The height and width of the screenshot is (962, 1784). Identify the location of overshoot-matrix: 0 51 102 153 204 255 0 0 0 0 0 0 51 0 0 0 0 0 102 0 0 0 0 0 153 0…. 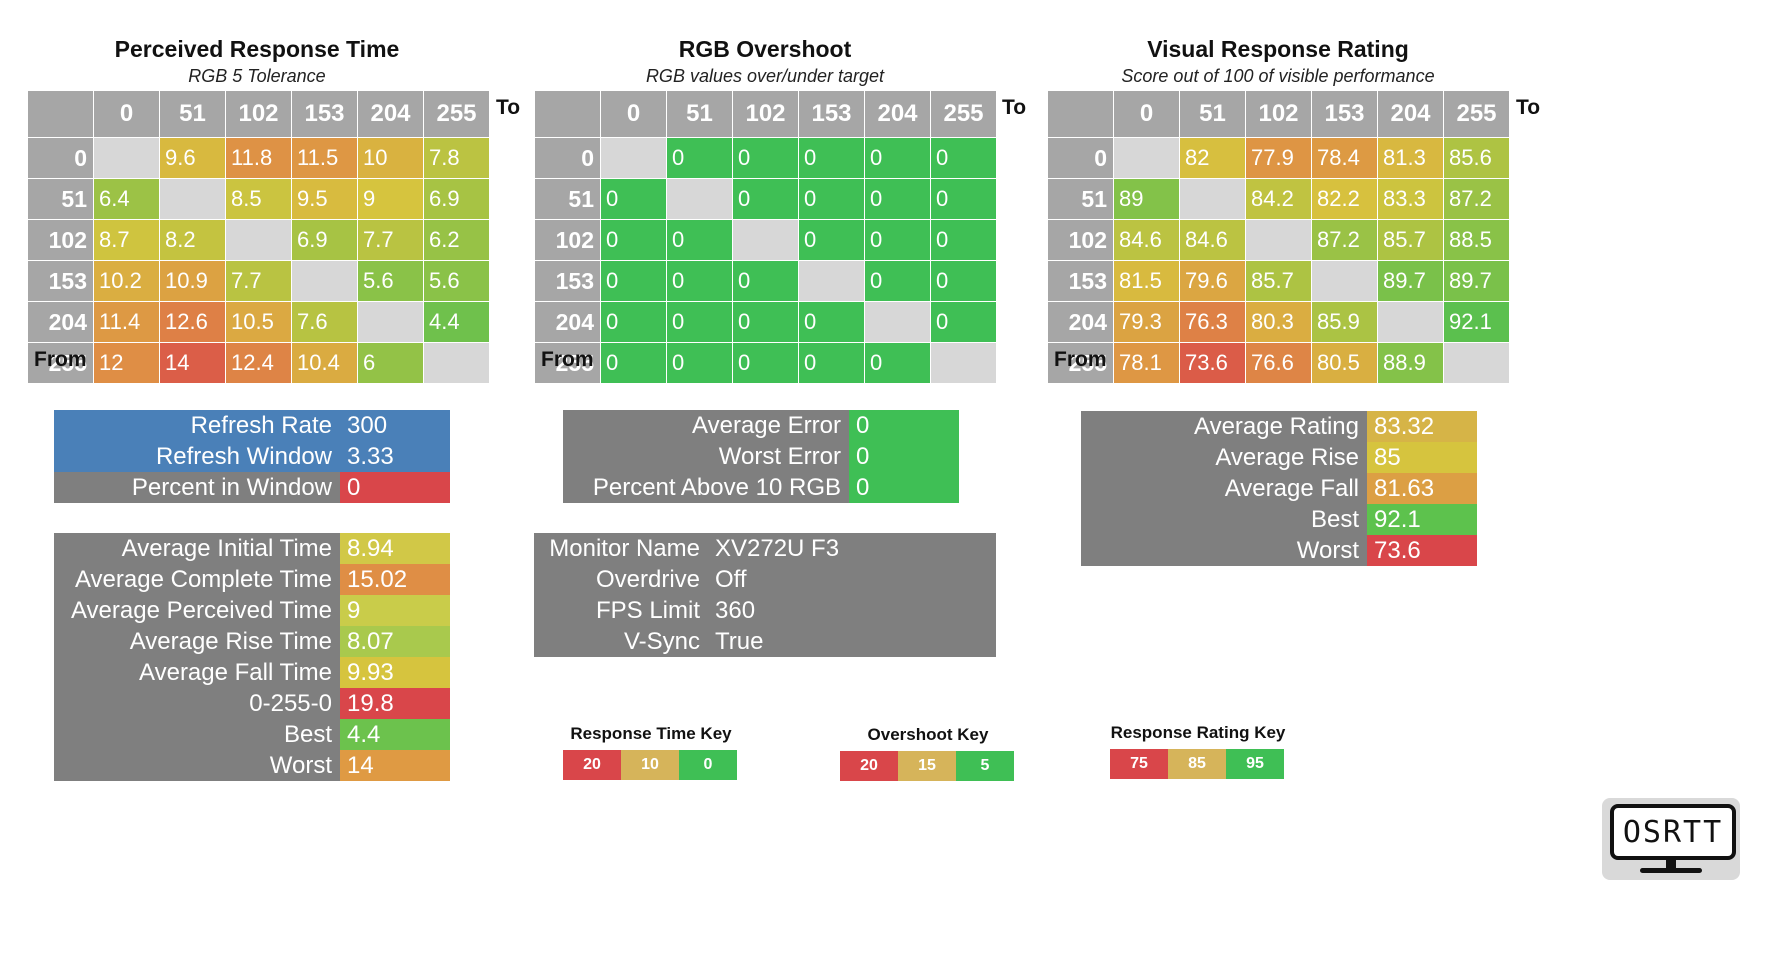
(765, 237).